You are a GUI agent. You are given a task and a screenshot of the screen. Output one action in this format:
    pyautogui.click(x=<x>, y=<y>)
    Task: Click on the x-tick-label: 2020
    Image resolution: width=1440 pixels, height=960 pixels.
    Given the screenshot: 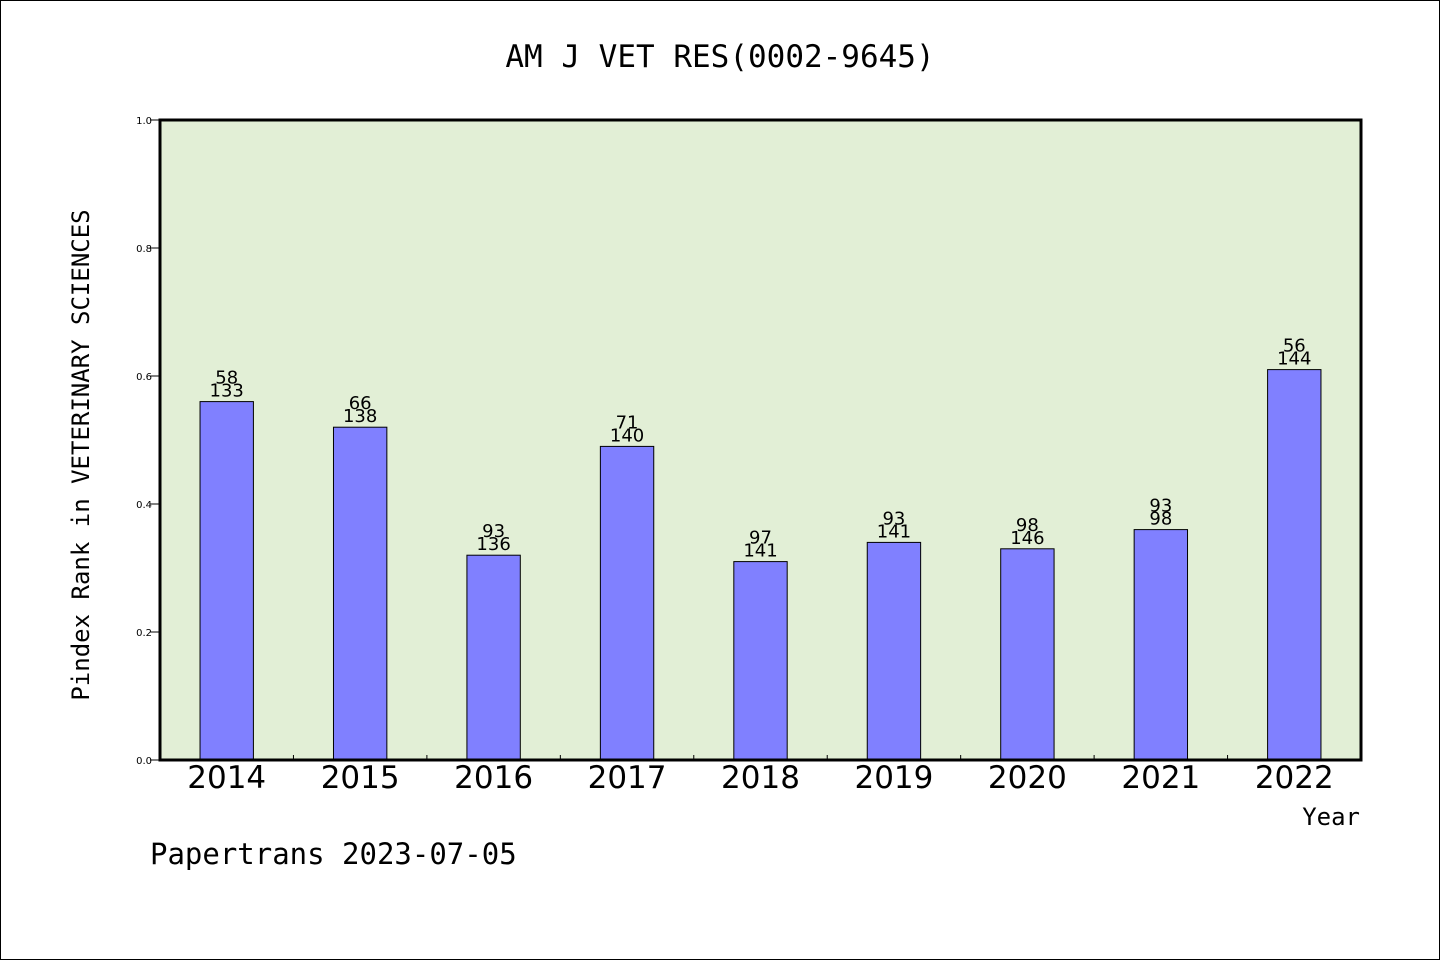 What is the action you would take?
    pyautogui.click(x=1027, y=778)
    